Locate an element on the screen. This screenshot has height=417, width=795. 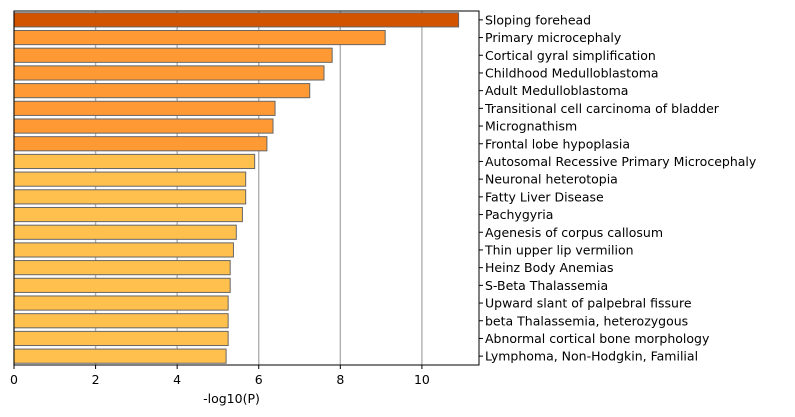
x-tick-label: 8 is located at coordinates (340, 379).